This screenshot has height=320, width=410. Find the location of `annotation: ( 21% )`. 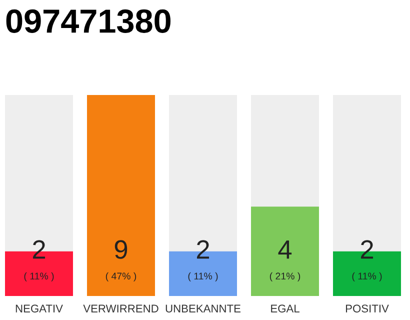

annotation: ( 21% ) is located at coordinates (285, 277).